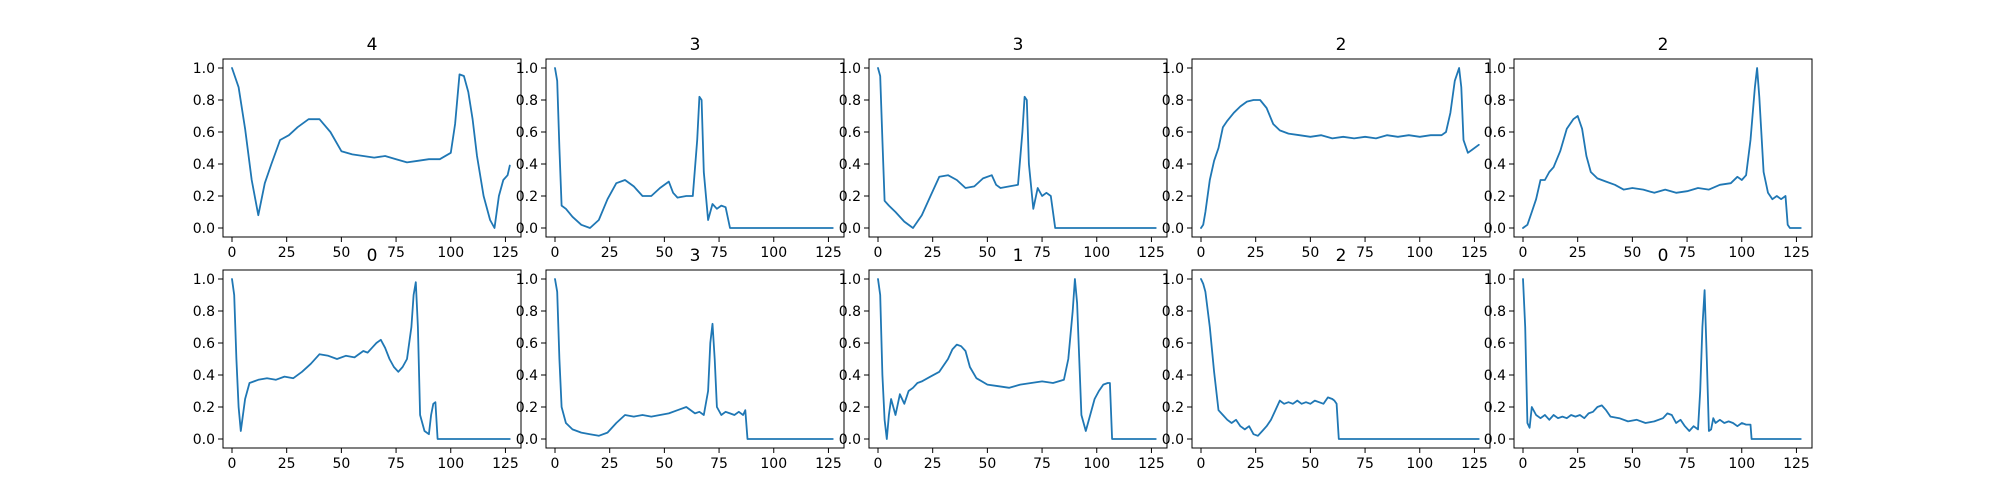 This screenshot has height=500, width=2000. I want to click on subplot-4: 2 0 25 50 75 100 125 0.0 0.2 0.4 0.6 0.8 1.0, so click(1326, 148).